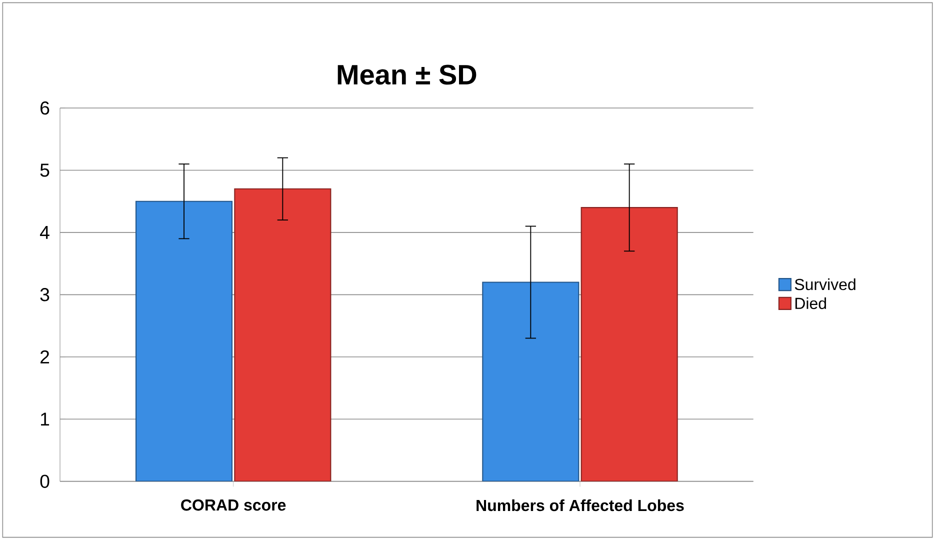  Describe the element at coordinates (45, 232) in the screenshot. I see `y-tick-label: 4` at that location.